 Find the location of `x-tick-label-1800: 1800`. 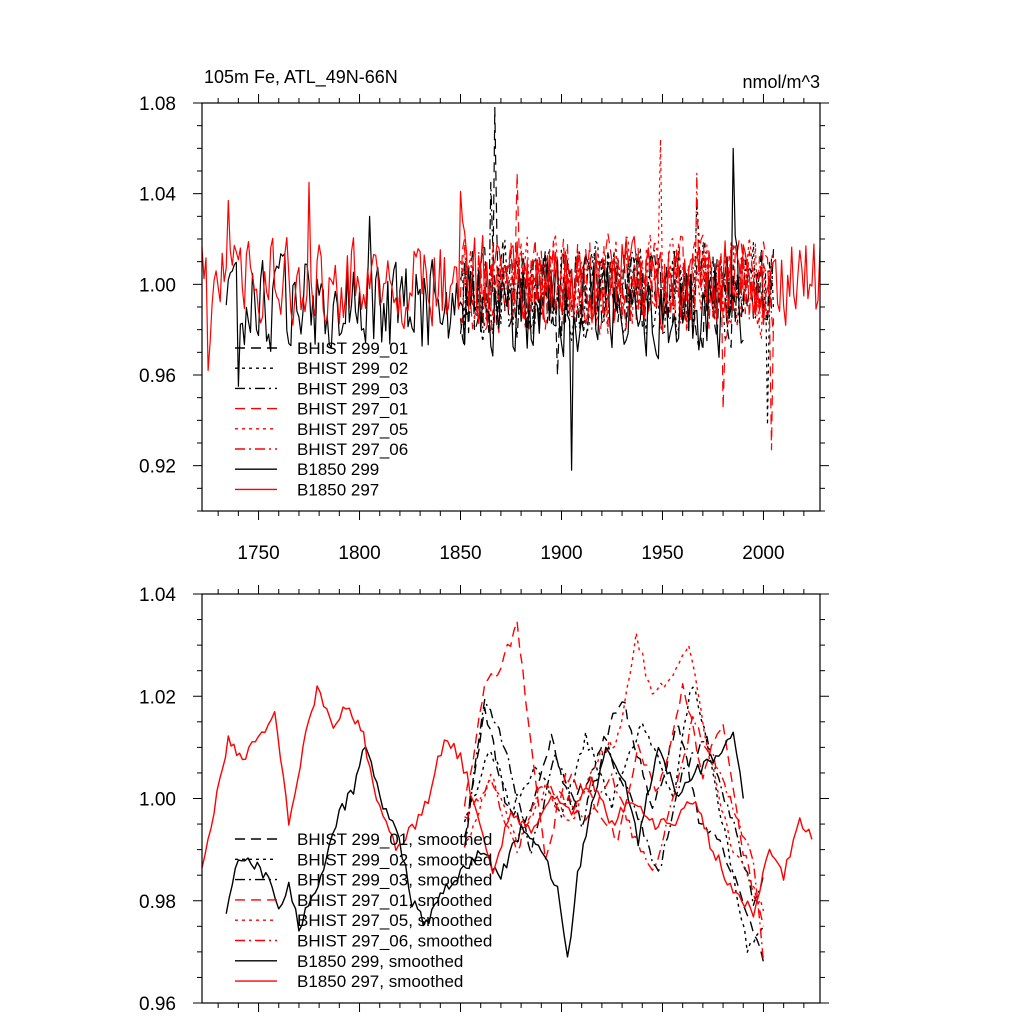

x-tick-label-1800: 1800 is located at coordinates (359, 553).